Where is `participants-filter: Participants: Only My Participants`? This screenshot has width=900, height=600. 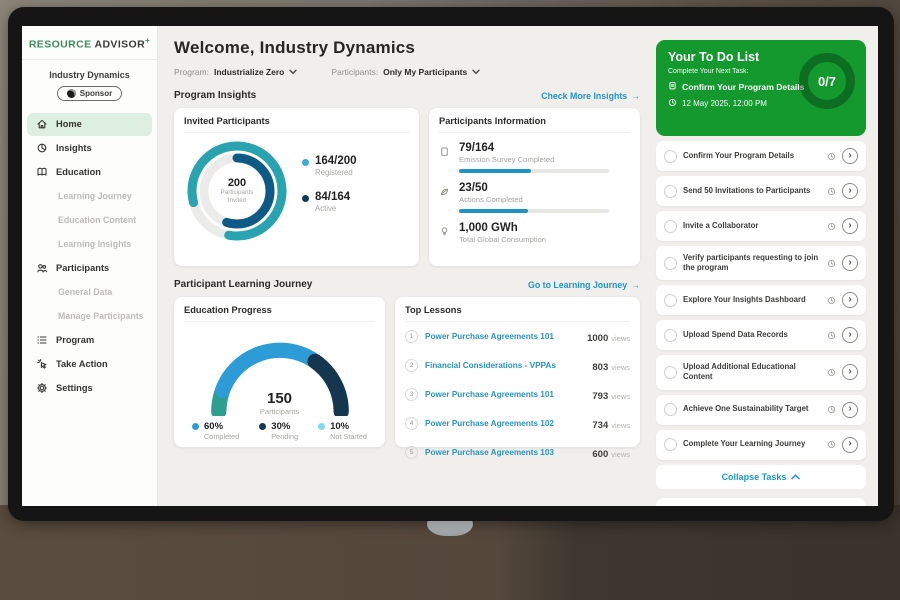
participants-filter: Participants: Only My Participants is located at coordinates (405, 72).